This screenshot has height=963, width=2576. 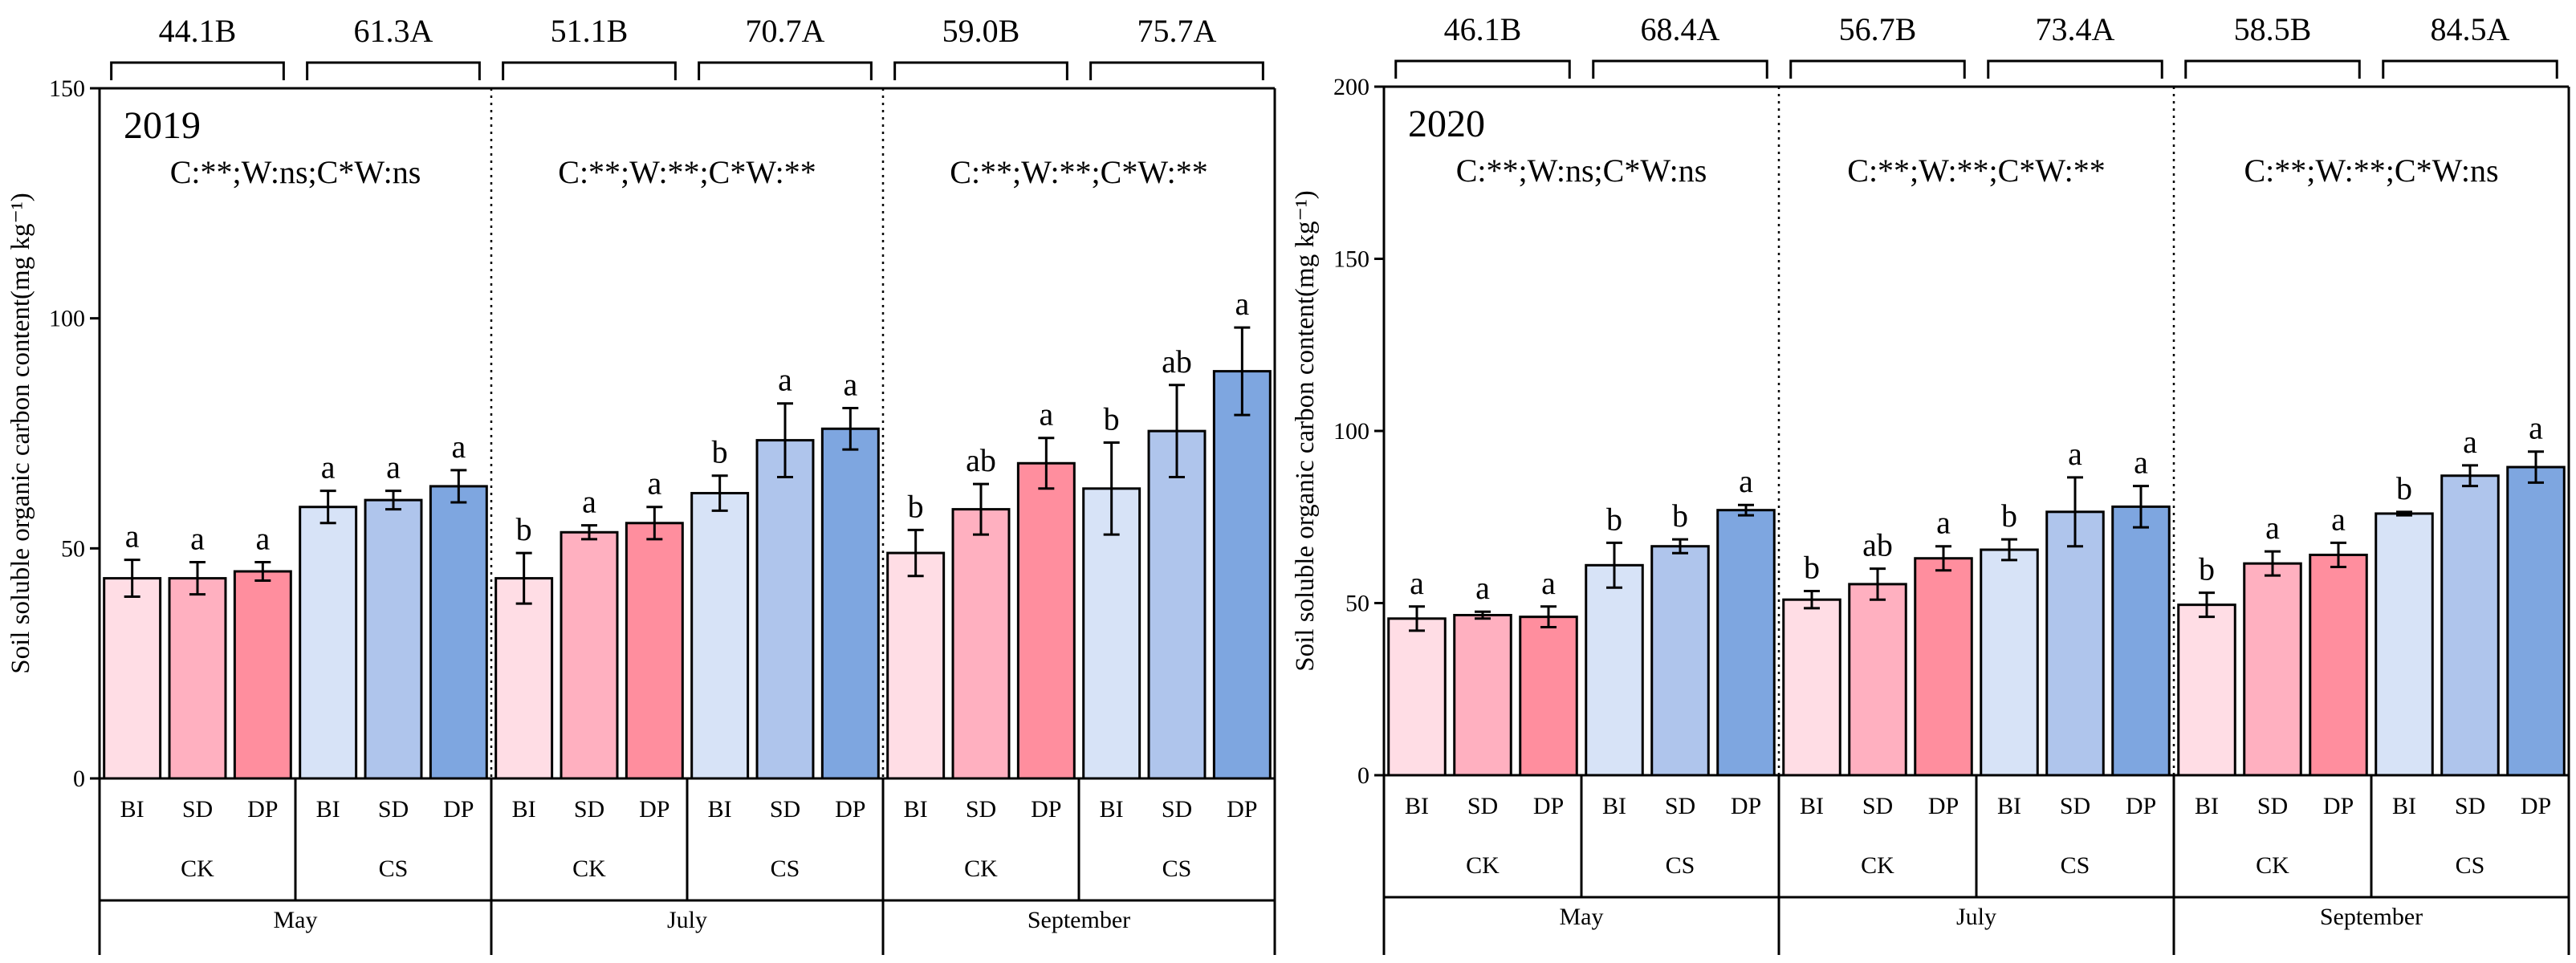 I want to click on year-label: 2020, so click(x=1446, y=124).